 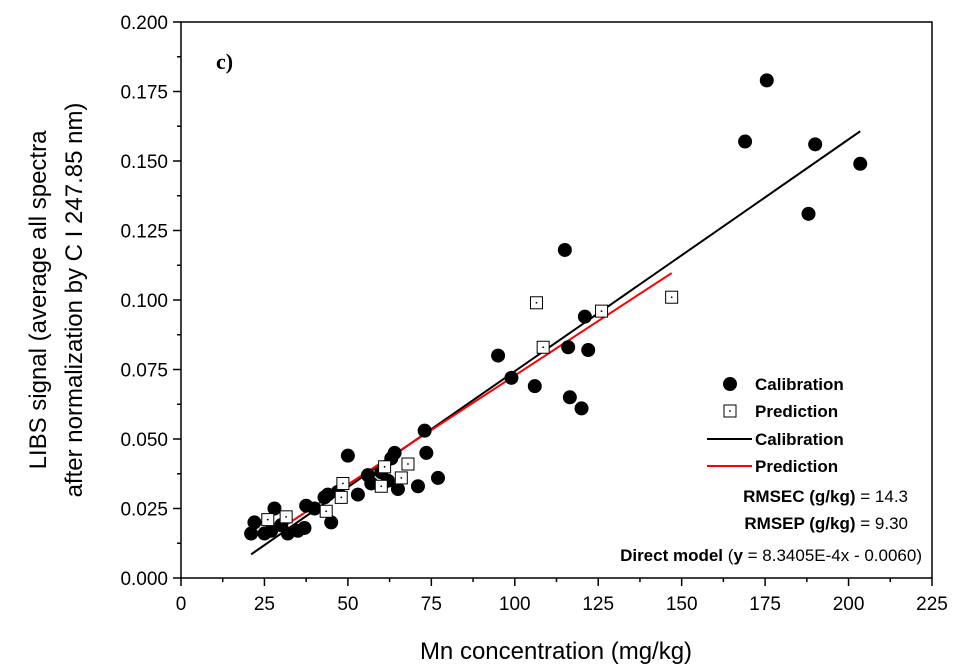 What do you see at coordinates (144, 440) in the screenshot?
I see `y-tick-label: 0.050` at bounding box center [144, 440].